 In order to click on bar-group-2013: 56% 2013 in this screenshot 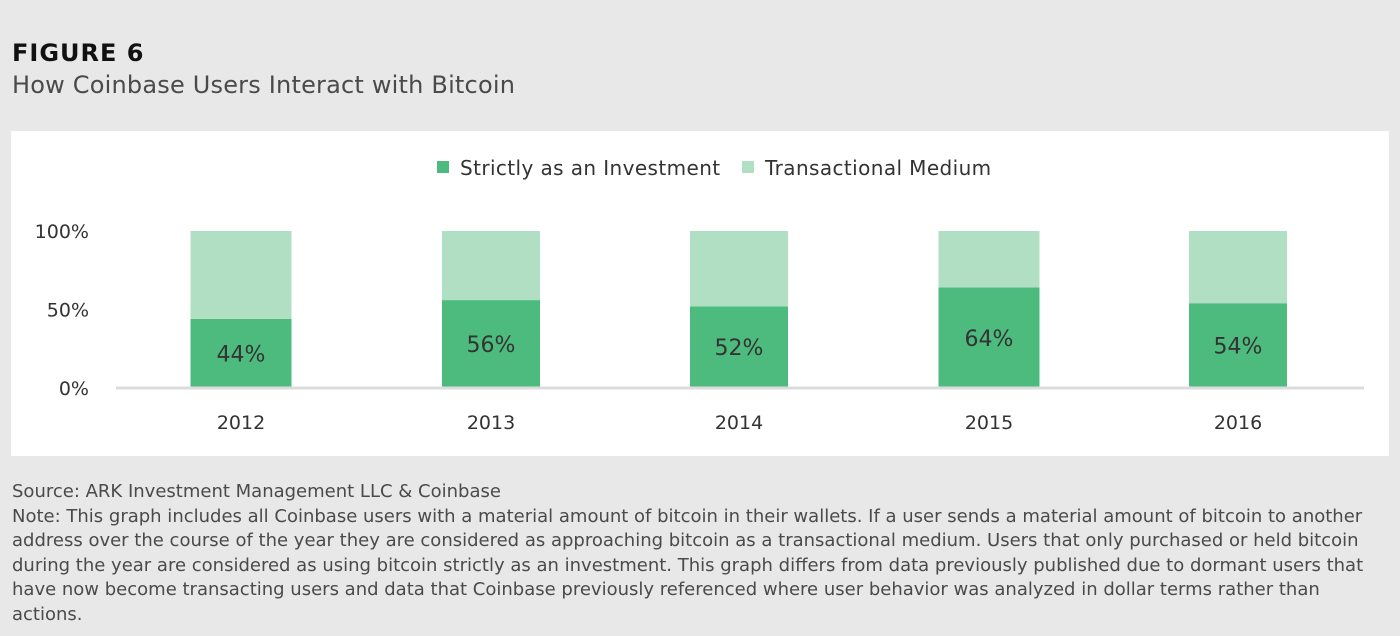, I will do `click(491, 332)`.